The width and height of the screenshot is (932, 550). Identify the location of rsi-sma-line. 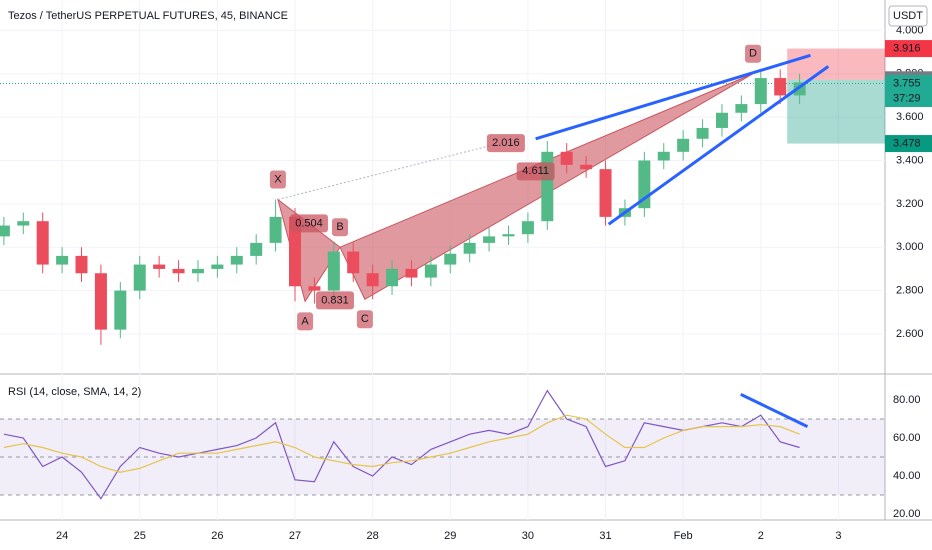
(401, 443).